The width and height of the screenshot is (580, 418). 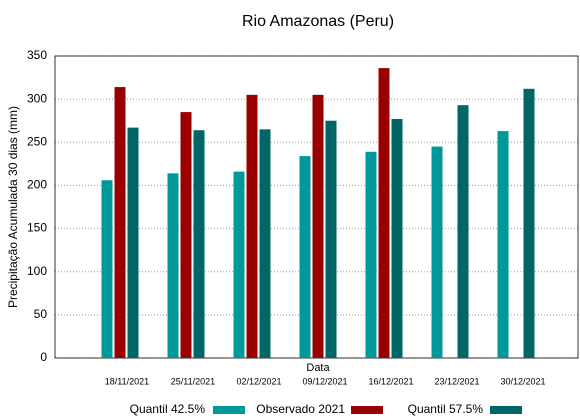 I want to click on y-tick-label: 0, so click(x=43, y=357).